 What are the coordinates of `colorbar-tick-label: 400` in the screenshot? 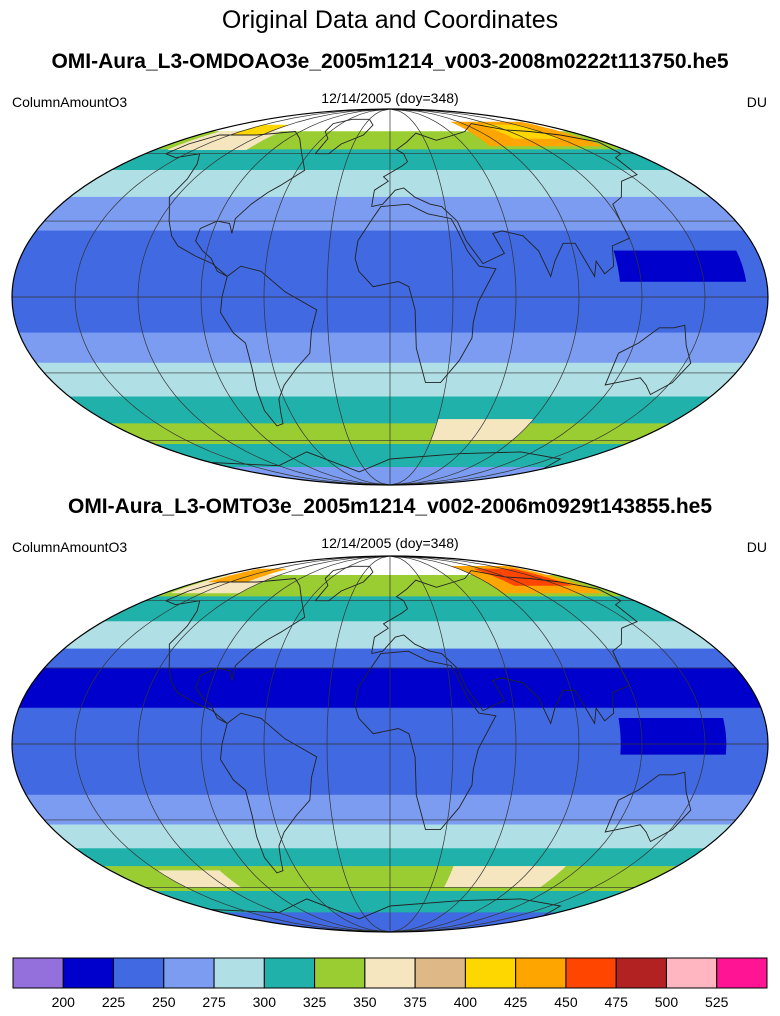 It's located at (465, 1002).